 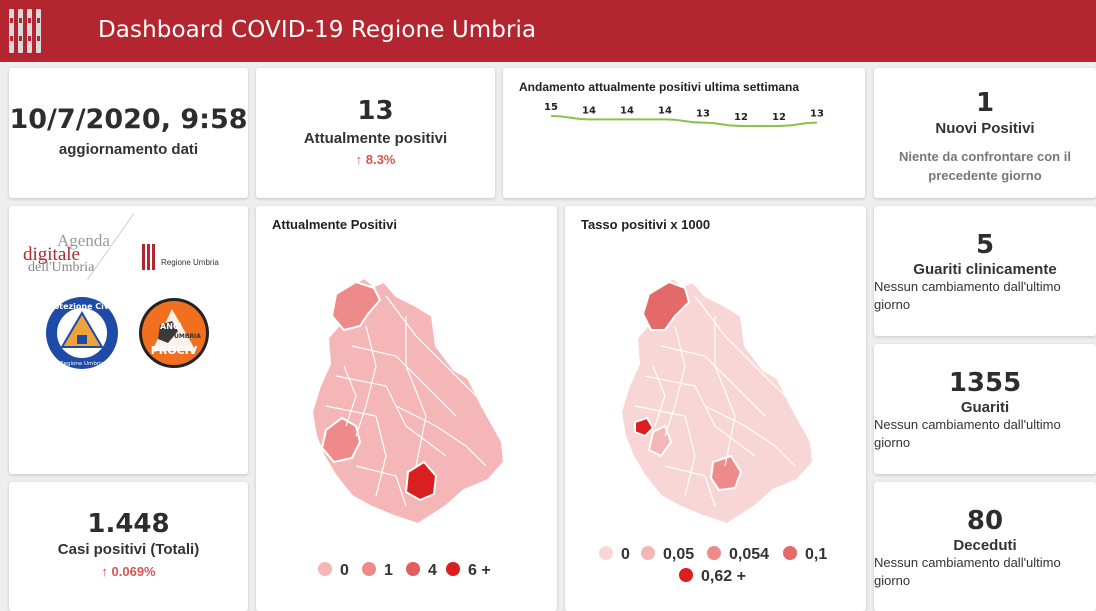 What do you see at coordinates (468, 571) in the screenshot?
I see `legend-item: 6 +` at bounding box center [468, 571].